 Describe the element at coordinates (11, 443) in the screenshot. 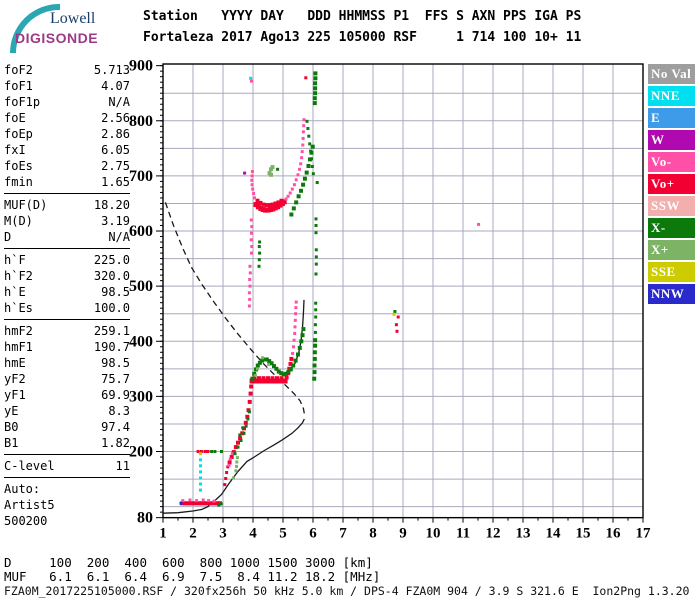

I see `parameter-label: B1` at that location.